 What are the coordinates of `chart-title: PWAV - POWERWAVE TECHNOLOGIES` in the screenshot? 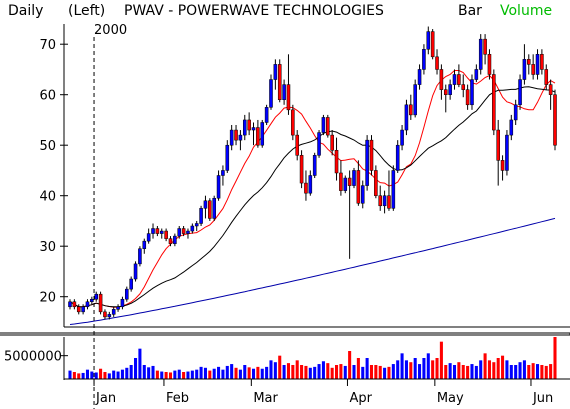 It's located at (254, 11).